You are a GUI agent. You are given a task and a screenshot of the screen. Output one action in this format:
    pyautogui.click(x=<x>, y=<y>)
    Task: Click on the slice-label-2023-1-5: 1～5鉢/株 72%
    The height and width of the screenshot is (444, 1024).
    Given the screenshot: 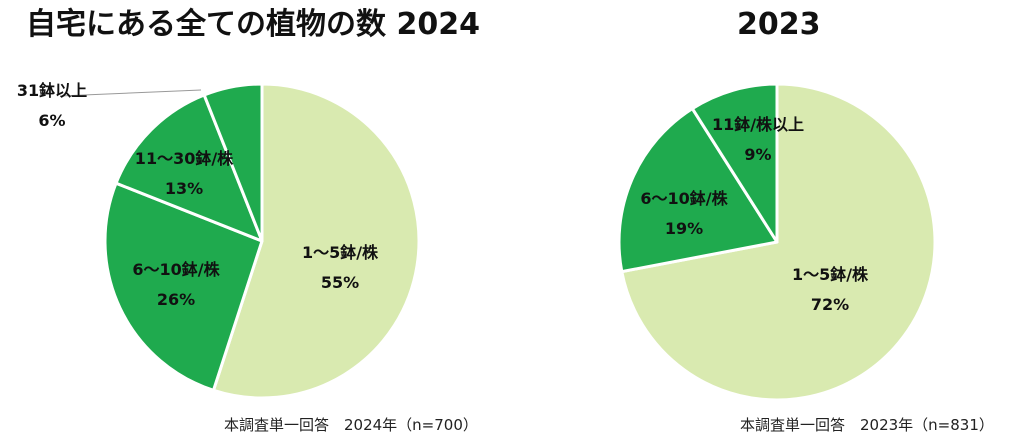 What is the action you would take?
    pyautogui.click(x=830, y=290)
    